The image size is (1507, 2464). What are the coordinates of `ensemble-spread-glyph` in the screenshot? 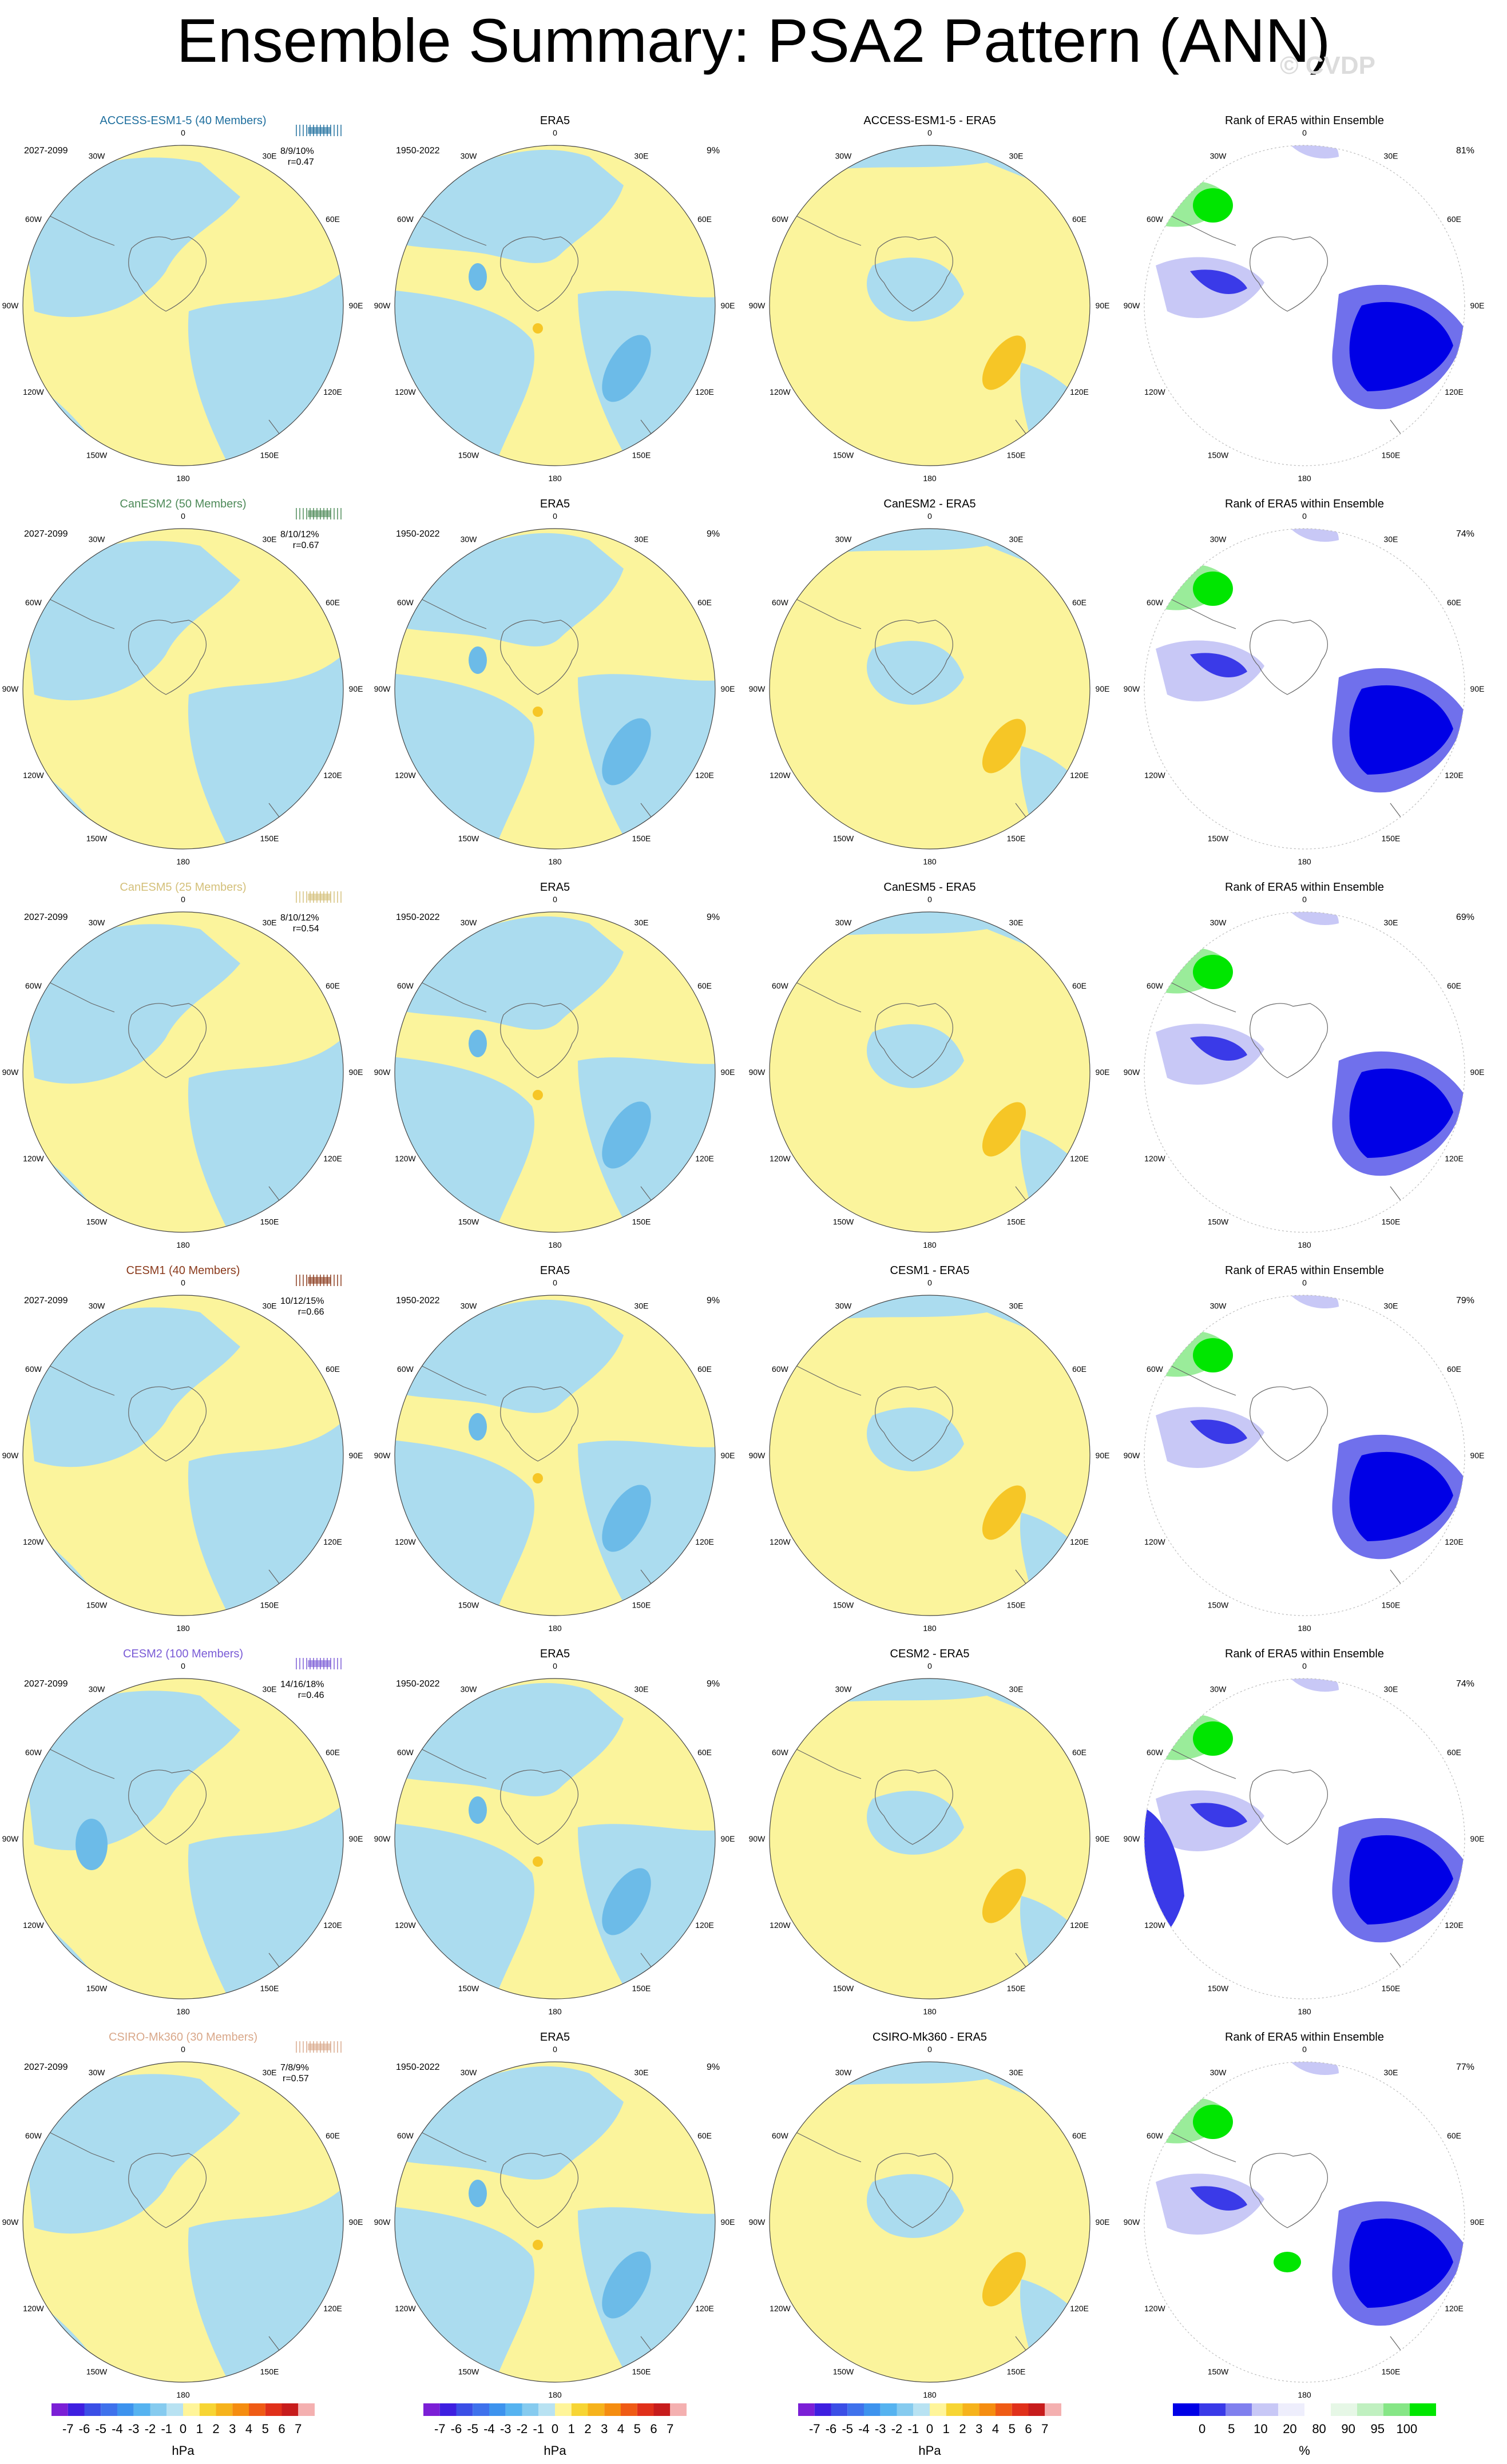 It's located at (319, 1663).